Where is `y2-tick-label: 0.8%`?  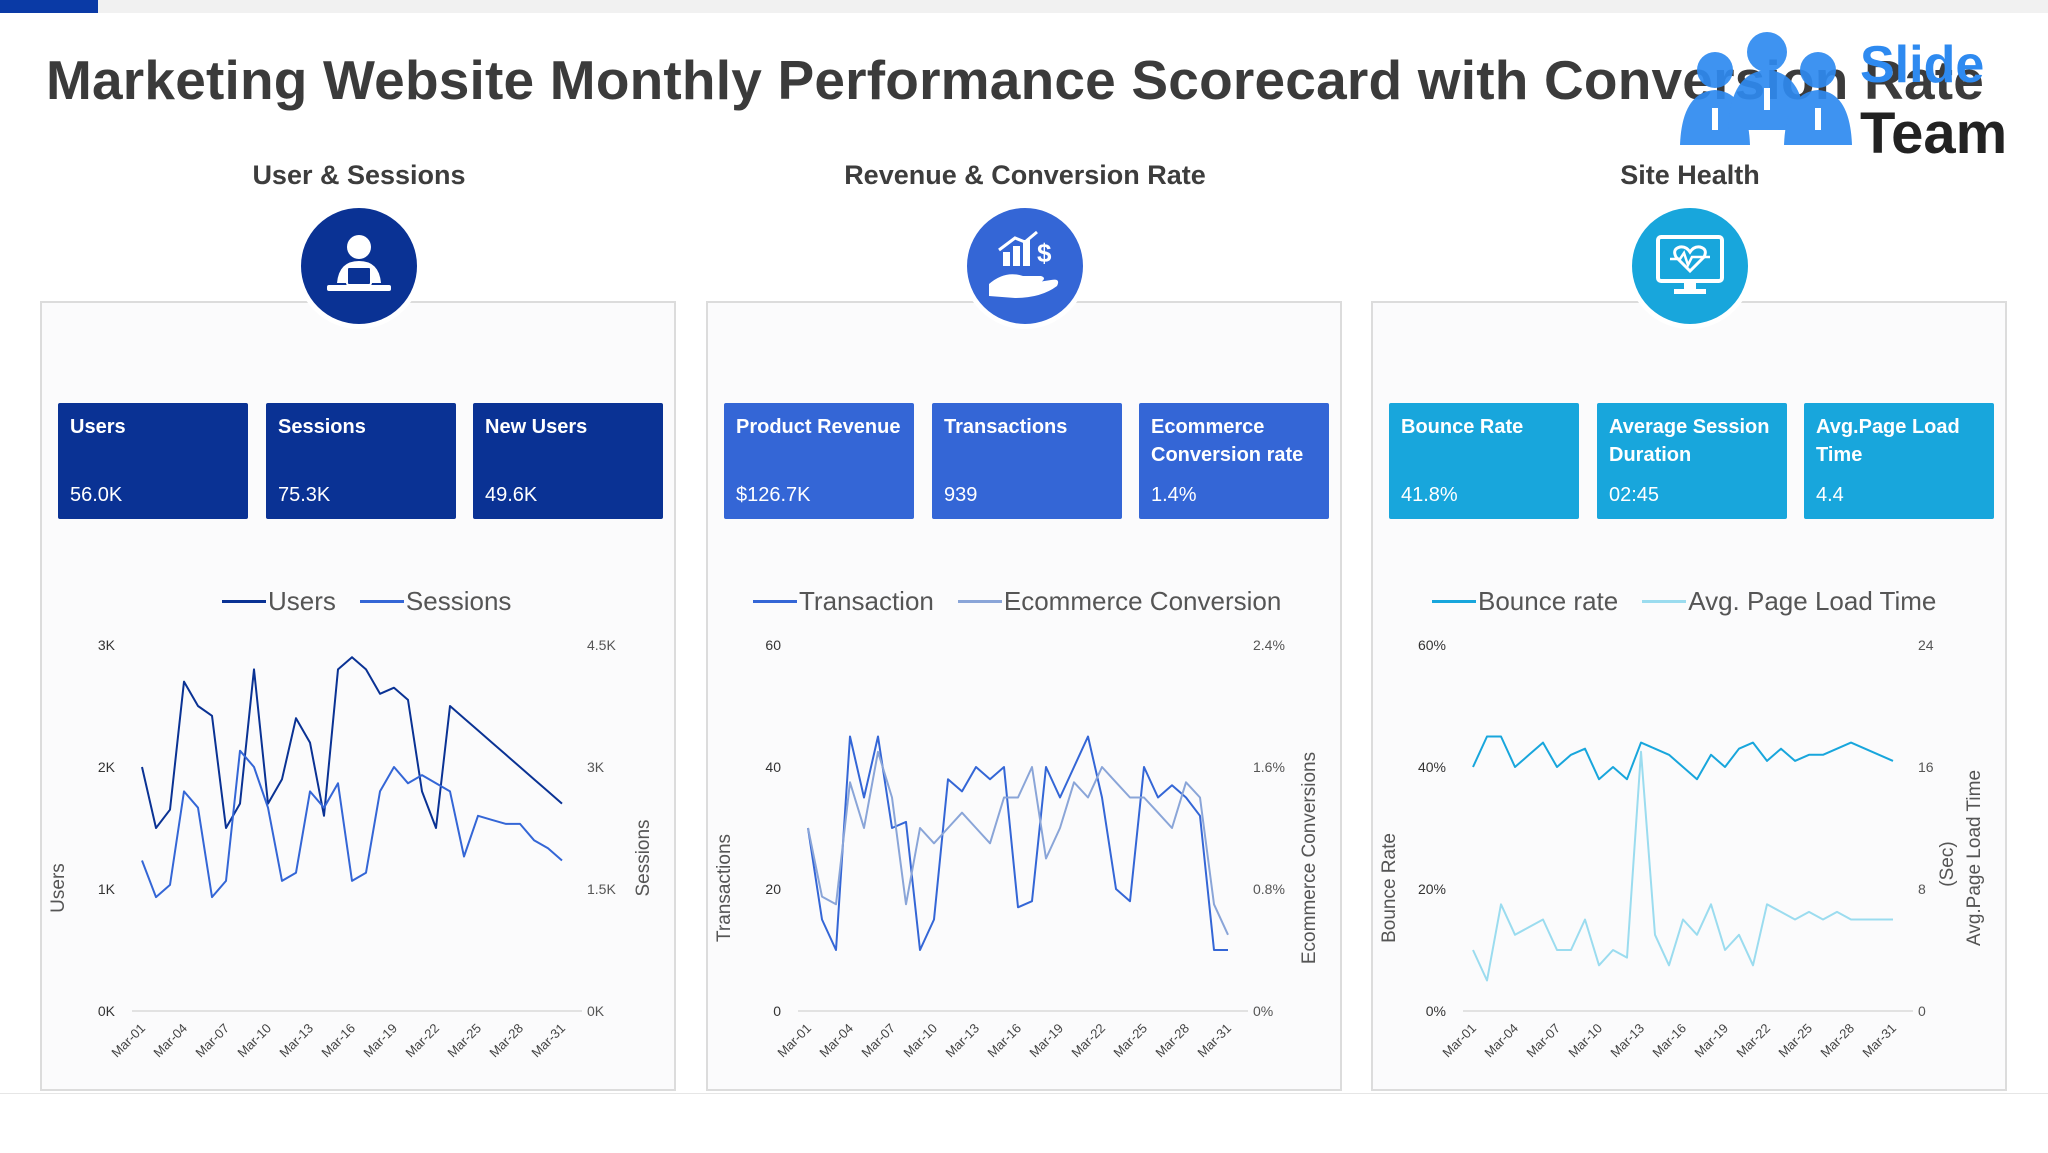 y2-tick-label: 0.8% is located at coordinates (1269, 889).